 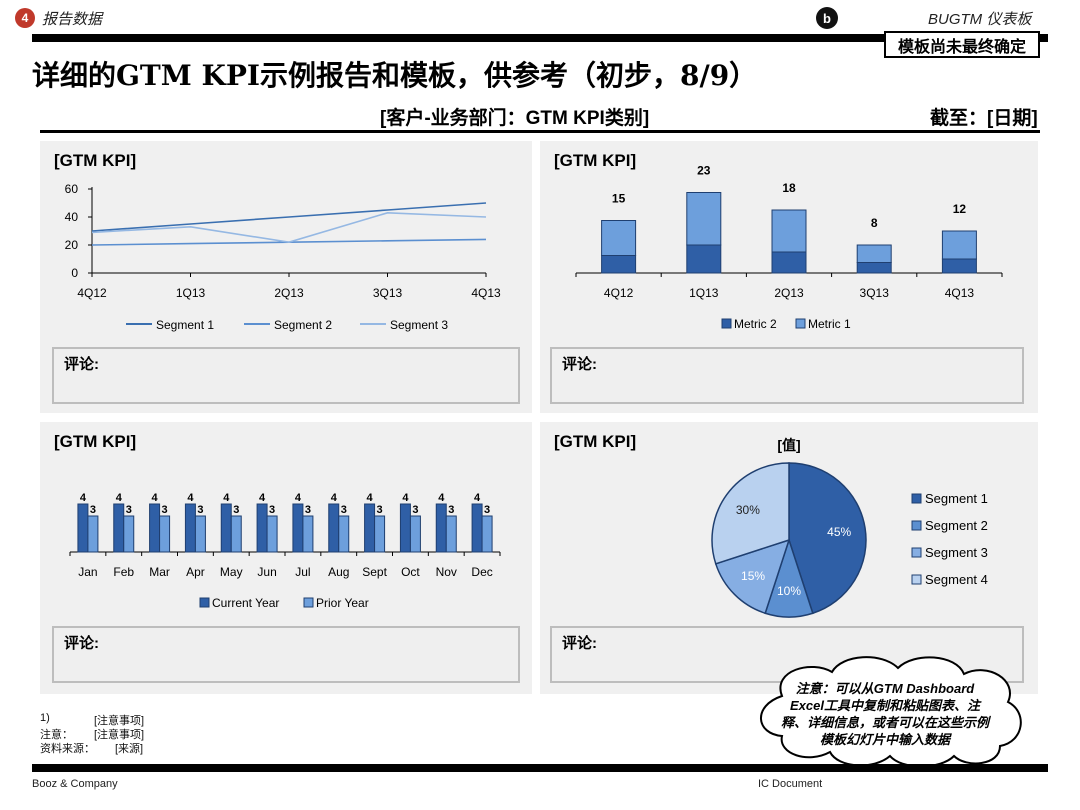 What do you see at coordinates (72, 189) in the screenshot?
I see `y-tick-label: 60` at bounding box center [72, 189].